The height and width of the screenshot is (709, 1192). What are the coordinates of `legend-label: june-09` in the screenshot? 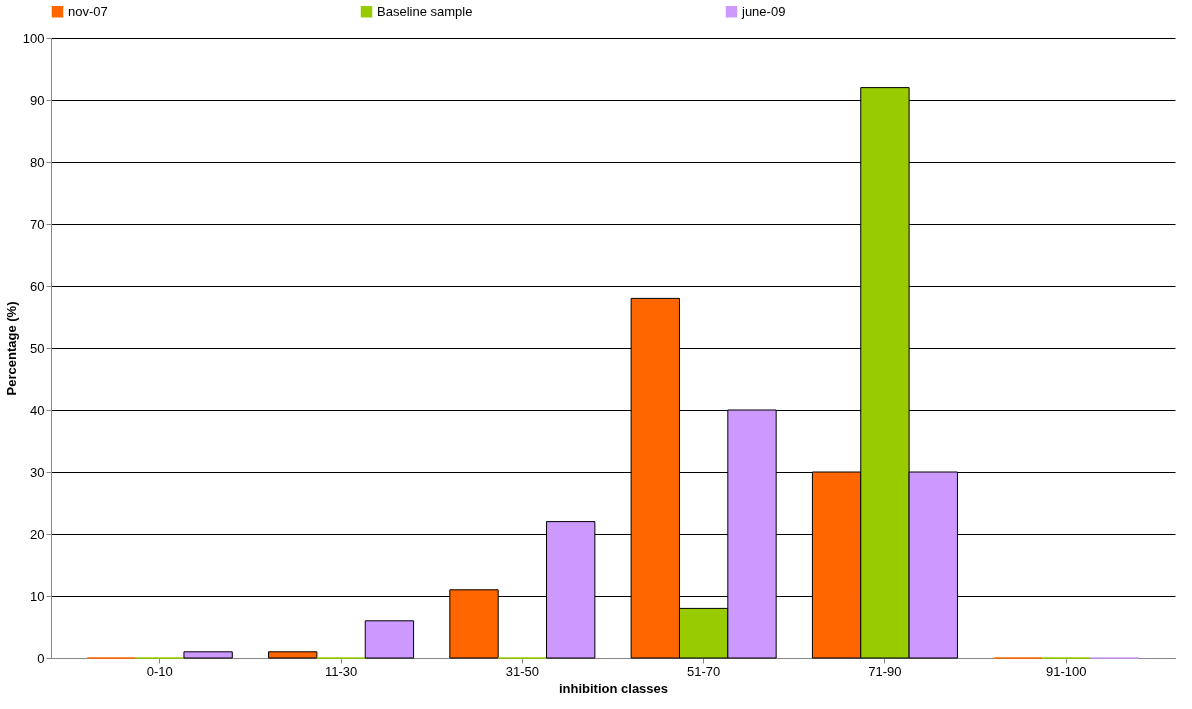 It's located at (763, 11).